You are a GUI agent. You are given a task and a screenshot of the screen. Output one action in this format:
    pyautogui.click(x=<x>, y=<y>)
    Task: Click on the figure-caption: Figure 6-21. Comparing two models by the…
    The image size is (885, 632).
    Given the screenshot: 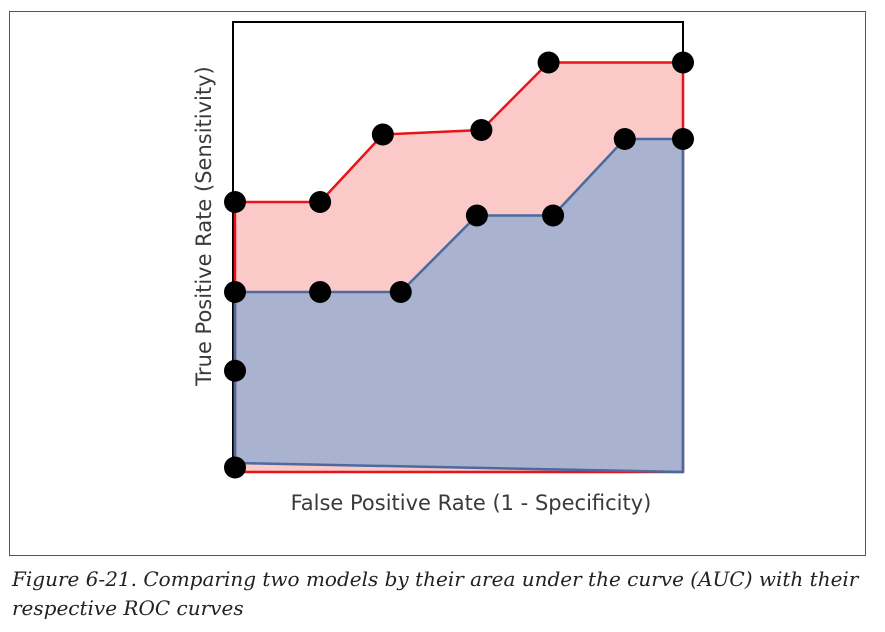 What is the action you would take?
    pyautogui.click(x=435, y=593)
    